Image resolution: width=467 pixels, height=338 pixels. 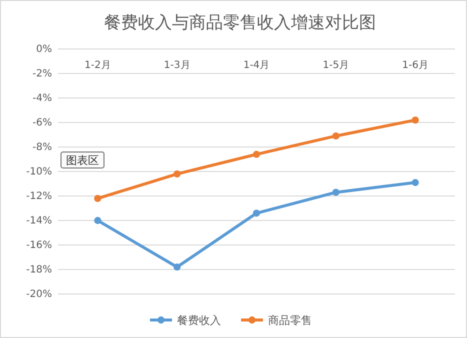 I want to click on x-tick-label: 1-6月, so click(x=415, y=66).